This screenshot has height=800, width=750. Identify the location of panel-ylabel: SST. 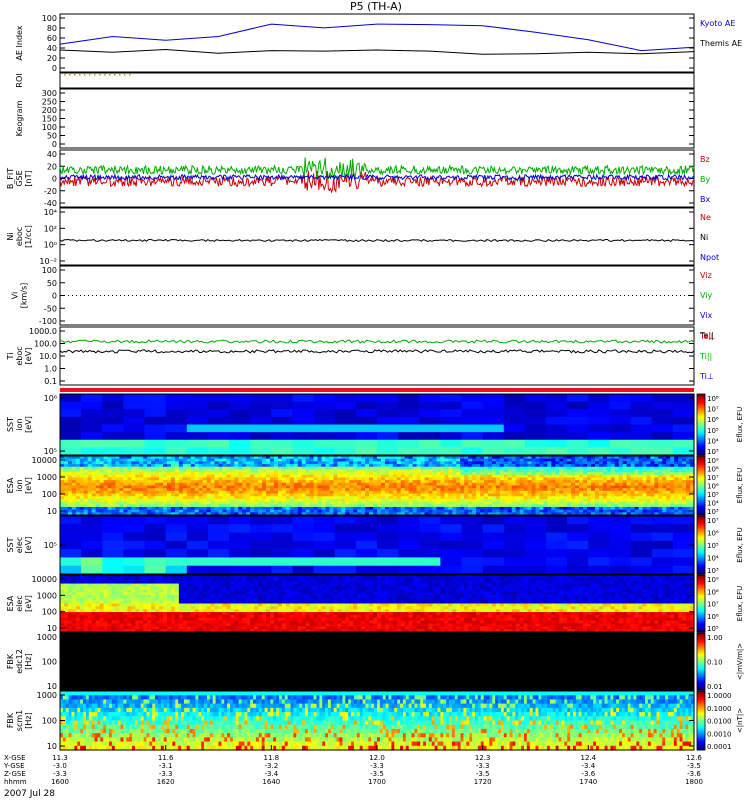
(10, 544).